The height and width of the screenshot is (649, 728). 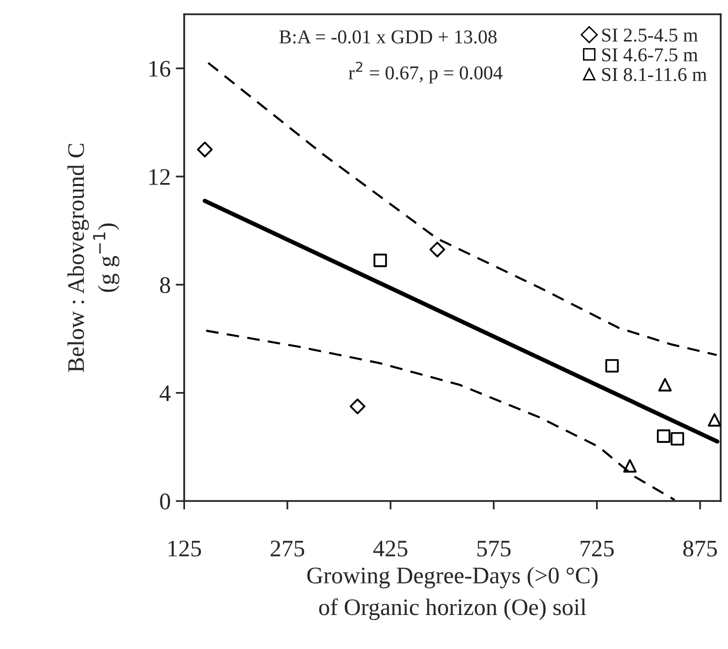 I want to click on y-tick-label: 16, so click(x=159, y=68).